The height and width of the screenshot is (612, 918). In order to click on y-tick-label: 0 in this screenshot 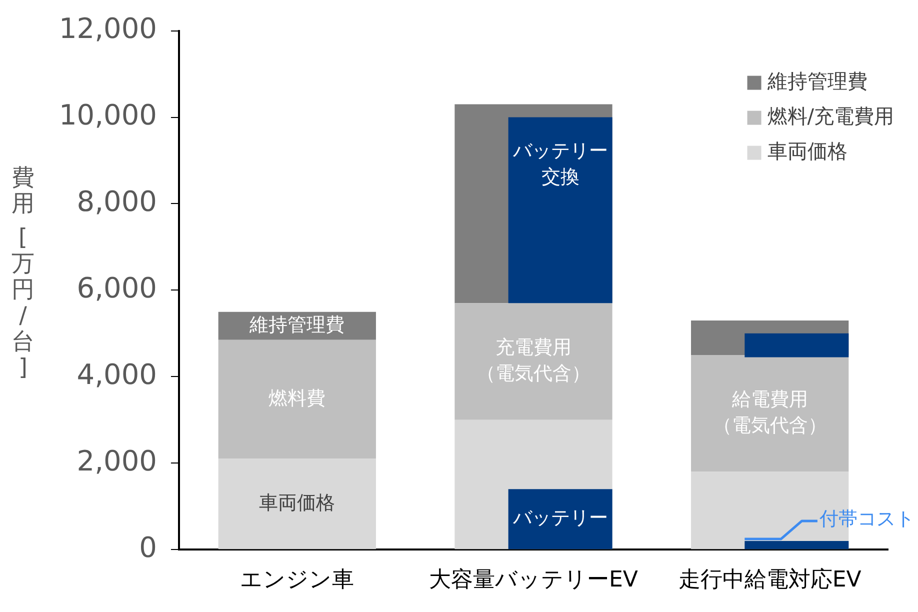, I will do `click(148, 547)`.